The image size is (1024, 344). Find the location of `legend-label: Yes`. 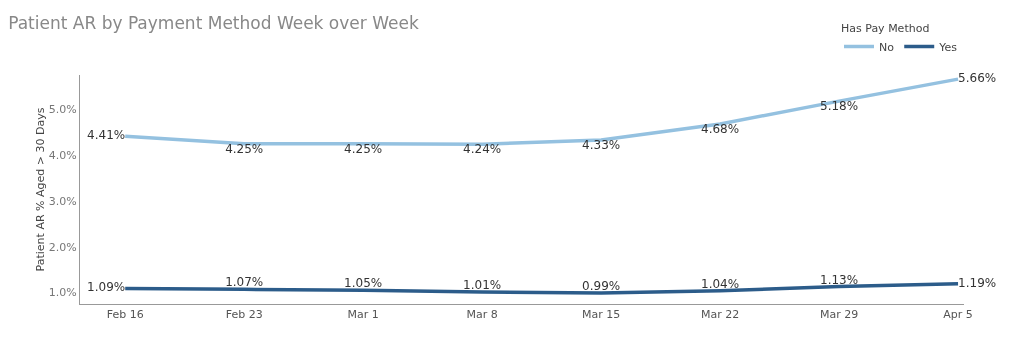

legend-label: Yes is located at coordinates (948, 47).